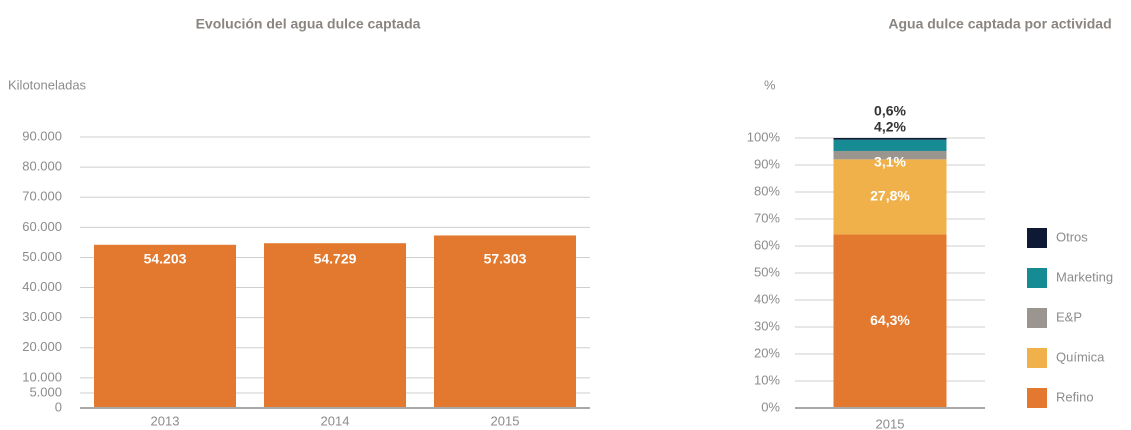  I want to click on data-label: 3,1%, so click(890, 162).